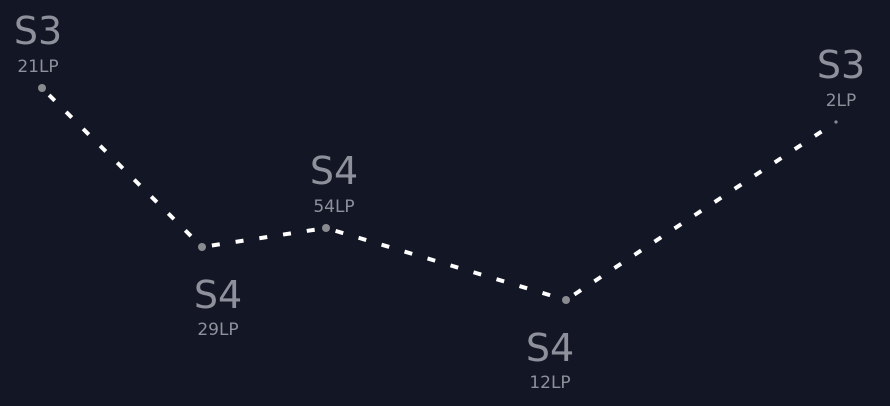 This screenshot has width=890, height=406. Describe the element at coordinates (333, 207) in the screenshot. I see `rank-lp-label-3: 54LP` at that location.